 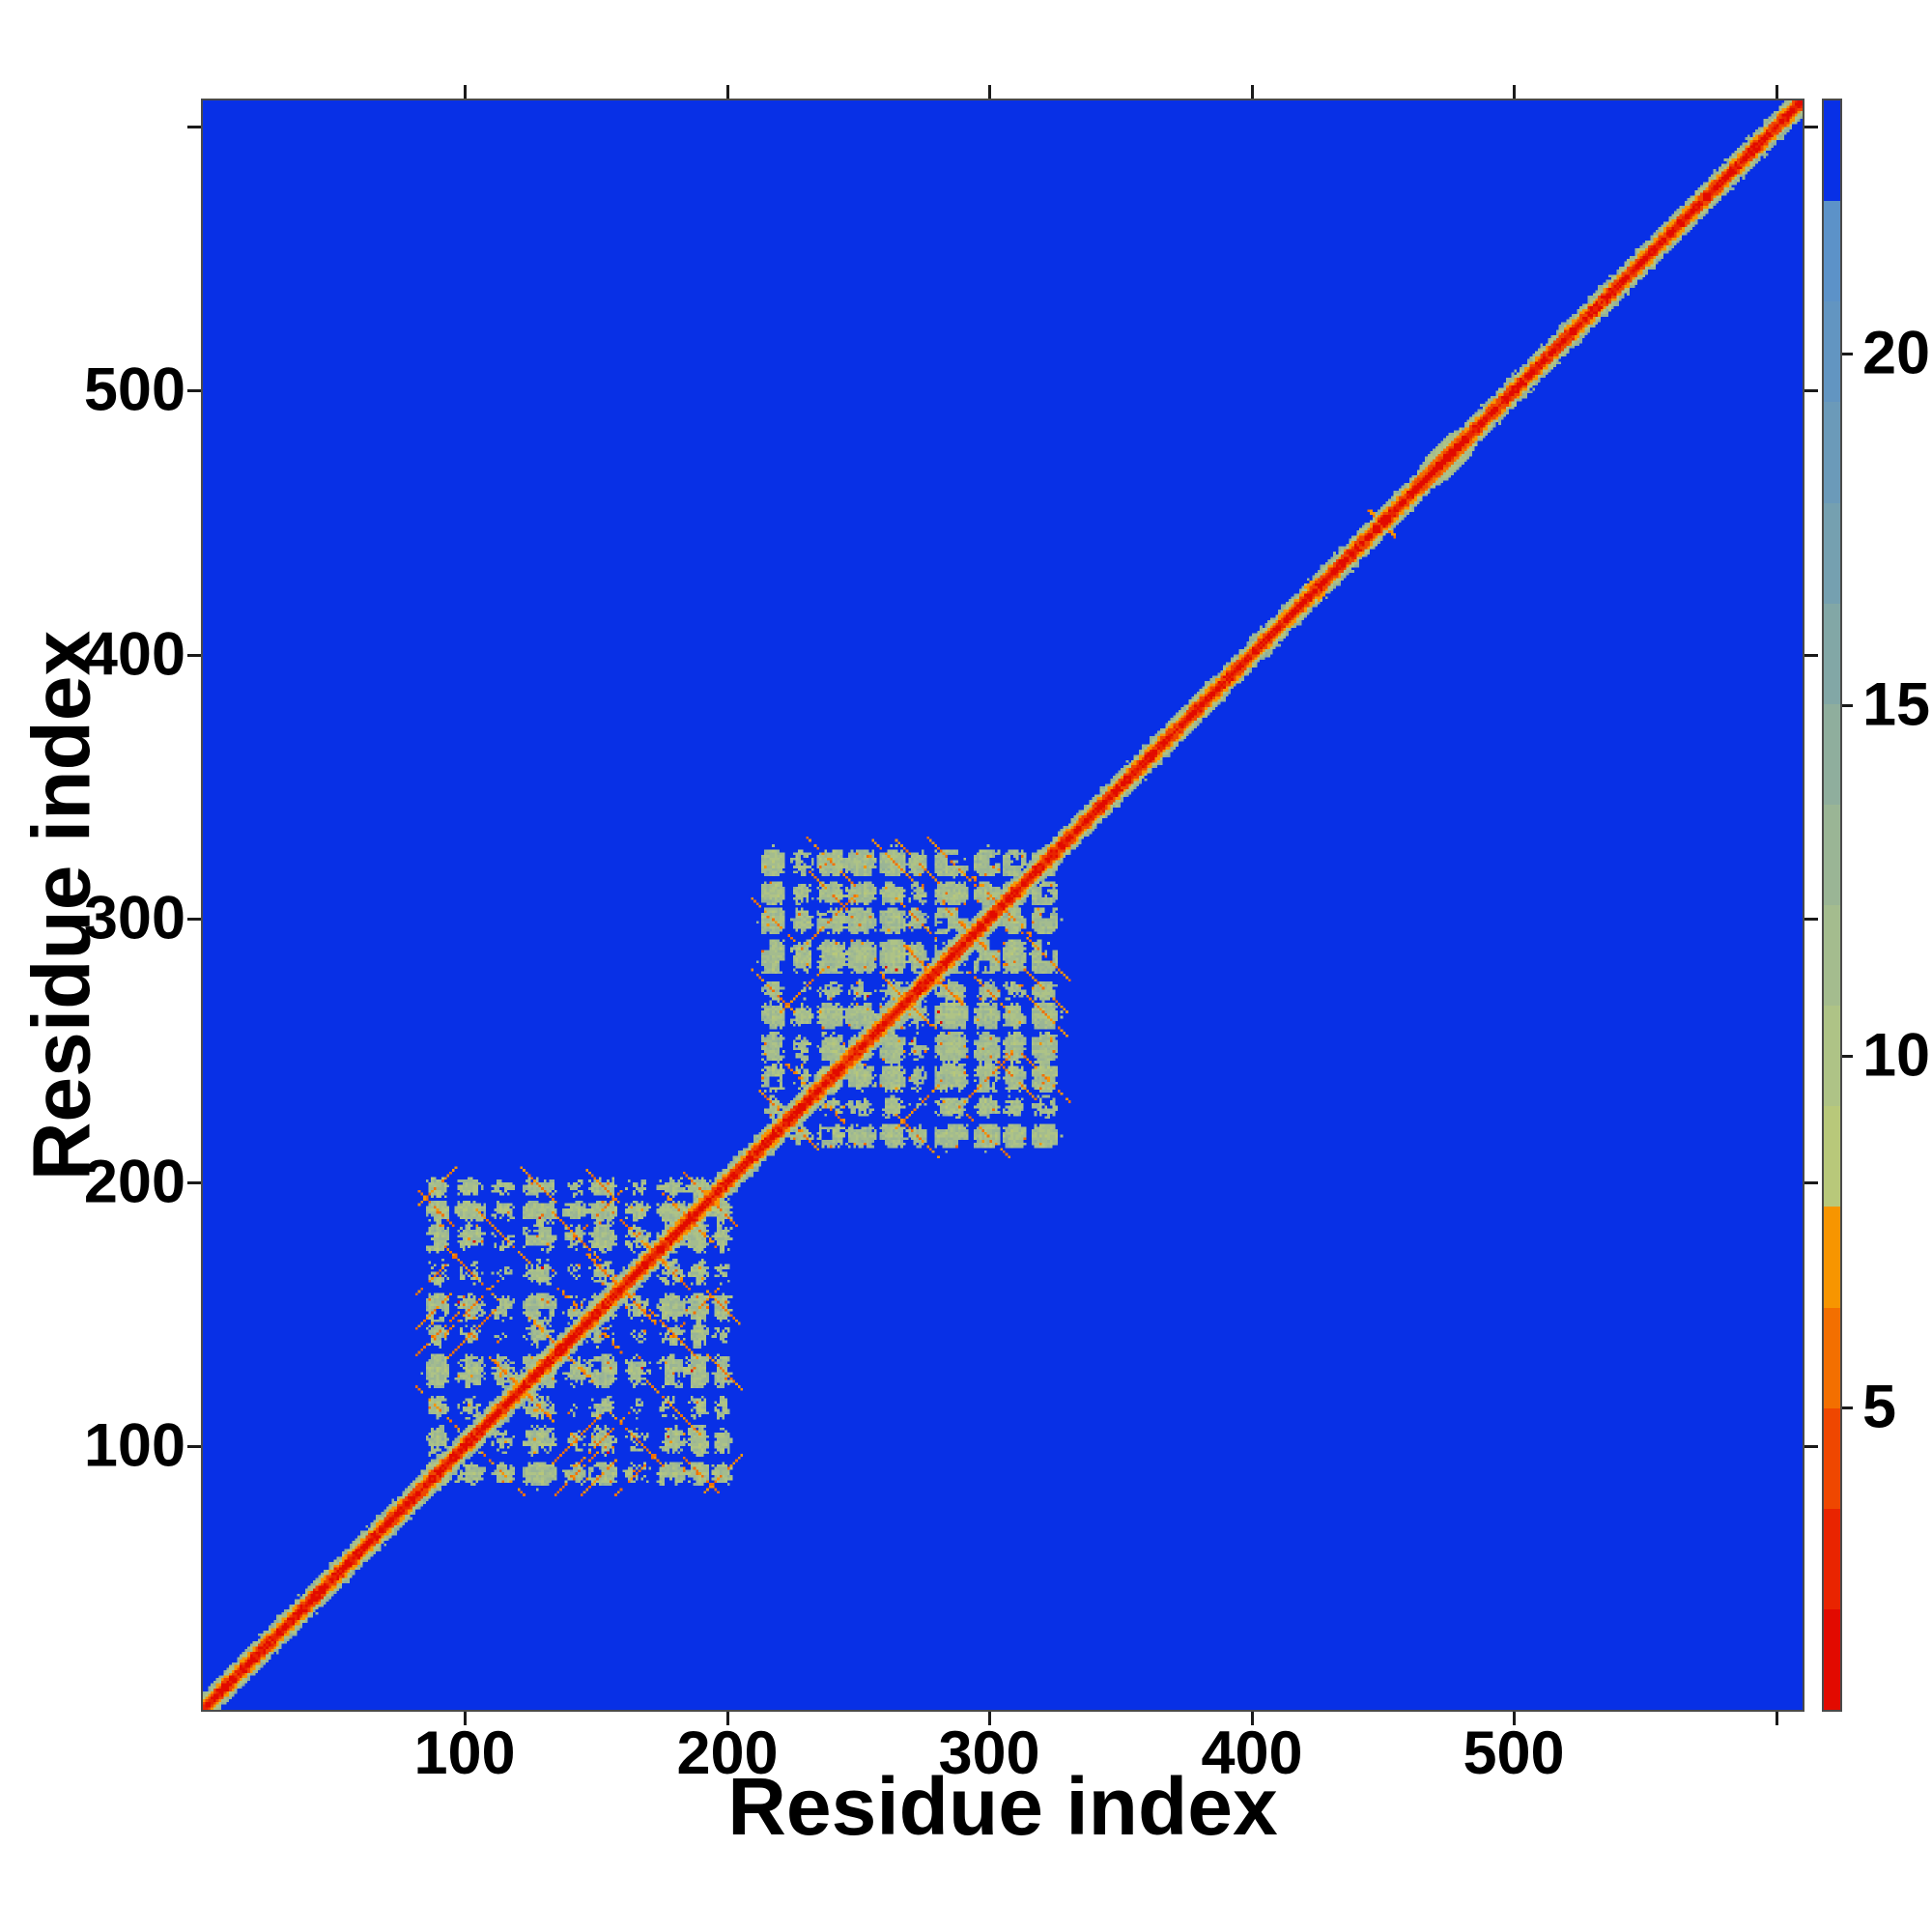 What do you see at coordinates (1896, 353) in the screenshot?
I see `colorbar-tick-label-20: 20` at bounding box center [1896, 353].